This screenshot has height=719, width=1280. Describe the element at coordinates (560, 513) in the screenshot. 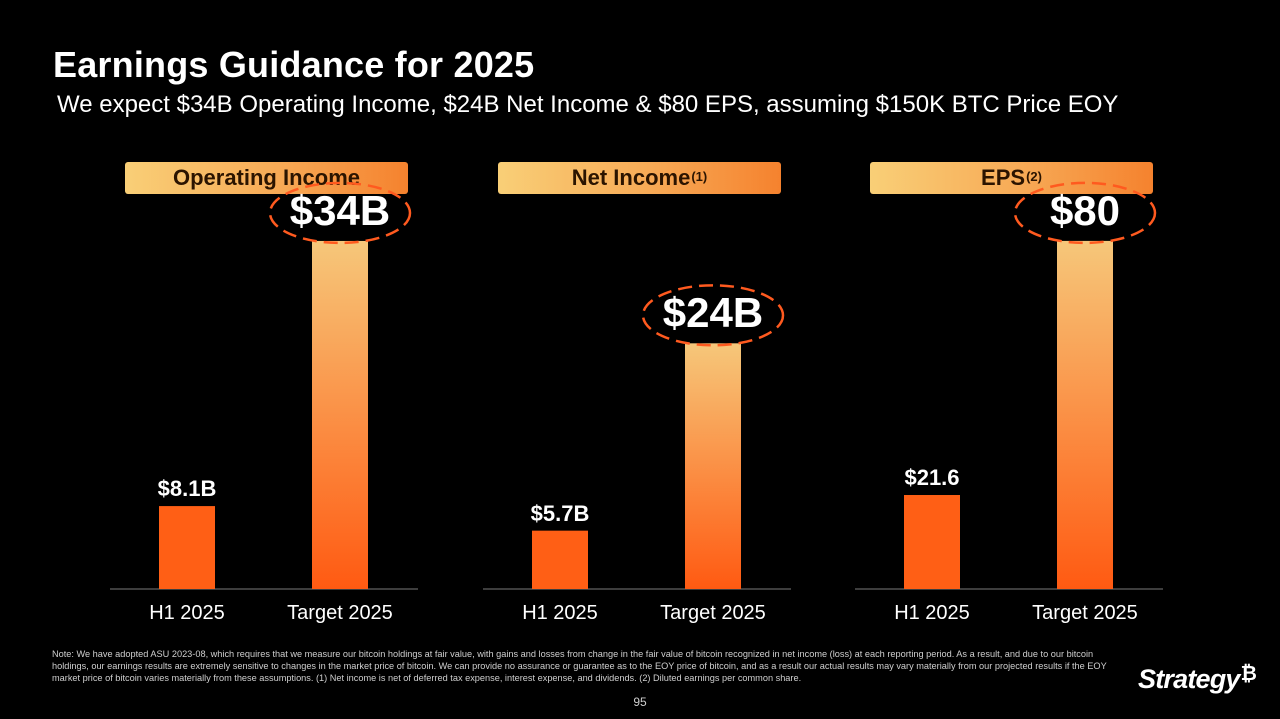

I see `value-label-h1: $5.7B` at that location.